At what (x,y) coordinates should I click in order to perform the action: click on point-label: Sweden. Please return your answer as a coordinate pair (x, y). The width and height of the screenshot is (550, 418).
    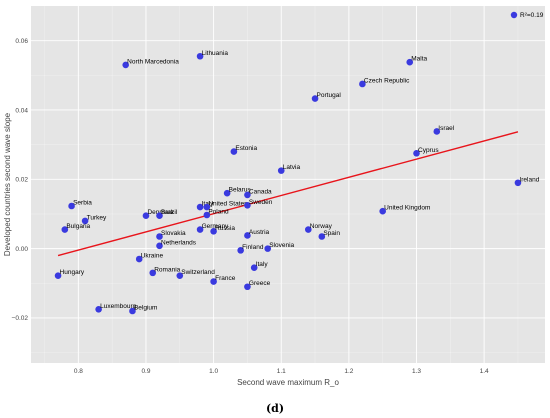
    Looking at the image, I should click on (261, 202).